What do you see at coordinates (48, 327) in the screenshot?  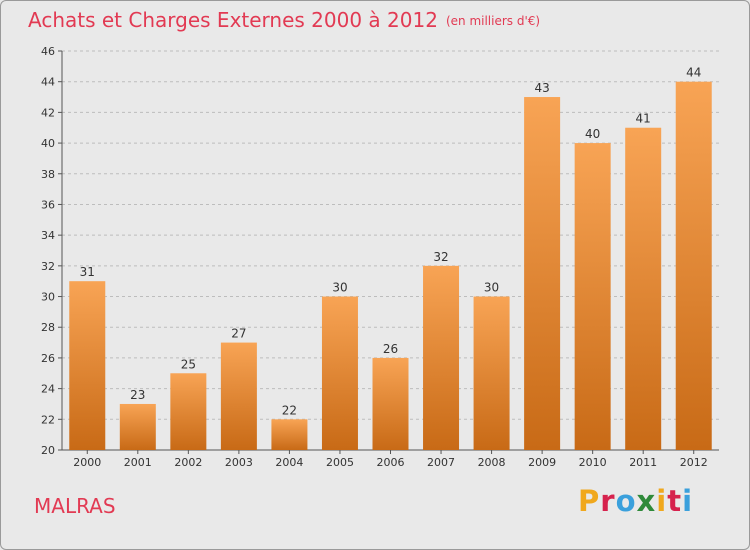 I see `y-tick-label: 28` at bounding box center [48, 327].